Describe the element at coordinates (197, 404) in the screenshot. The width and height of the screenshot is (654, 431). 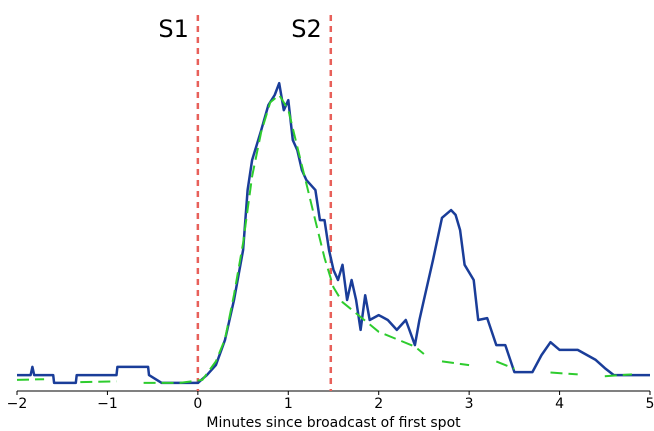
I see `x-tick-label: 0` at that location.